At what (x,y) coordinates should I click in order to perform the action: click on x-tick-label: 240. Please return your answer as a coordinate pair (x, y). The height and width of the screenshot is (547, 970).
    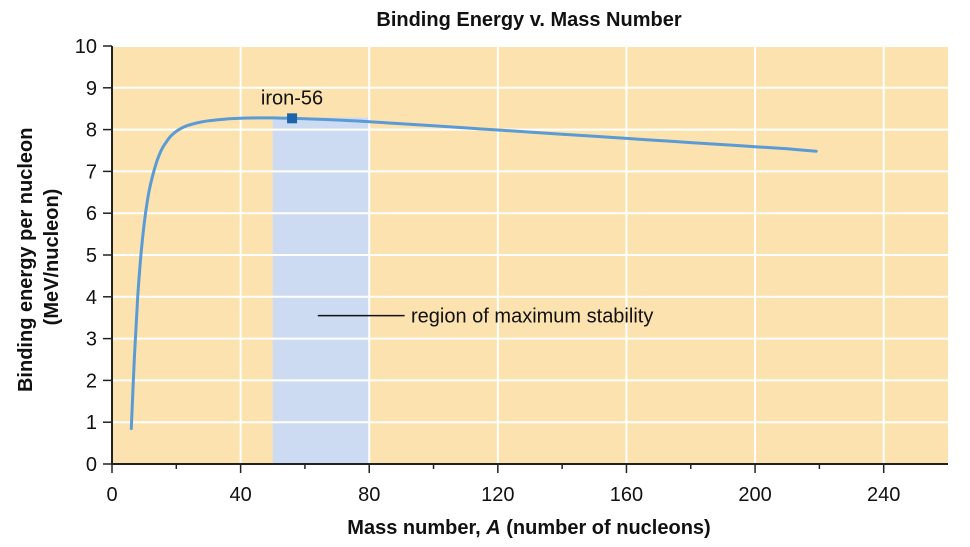
    Looking at the image, I should click on (883, 495).